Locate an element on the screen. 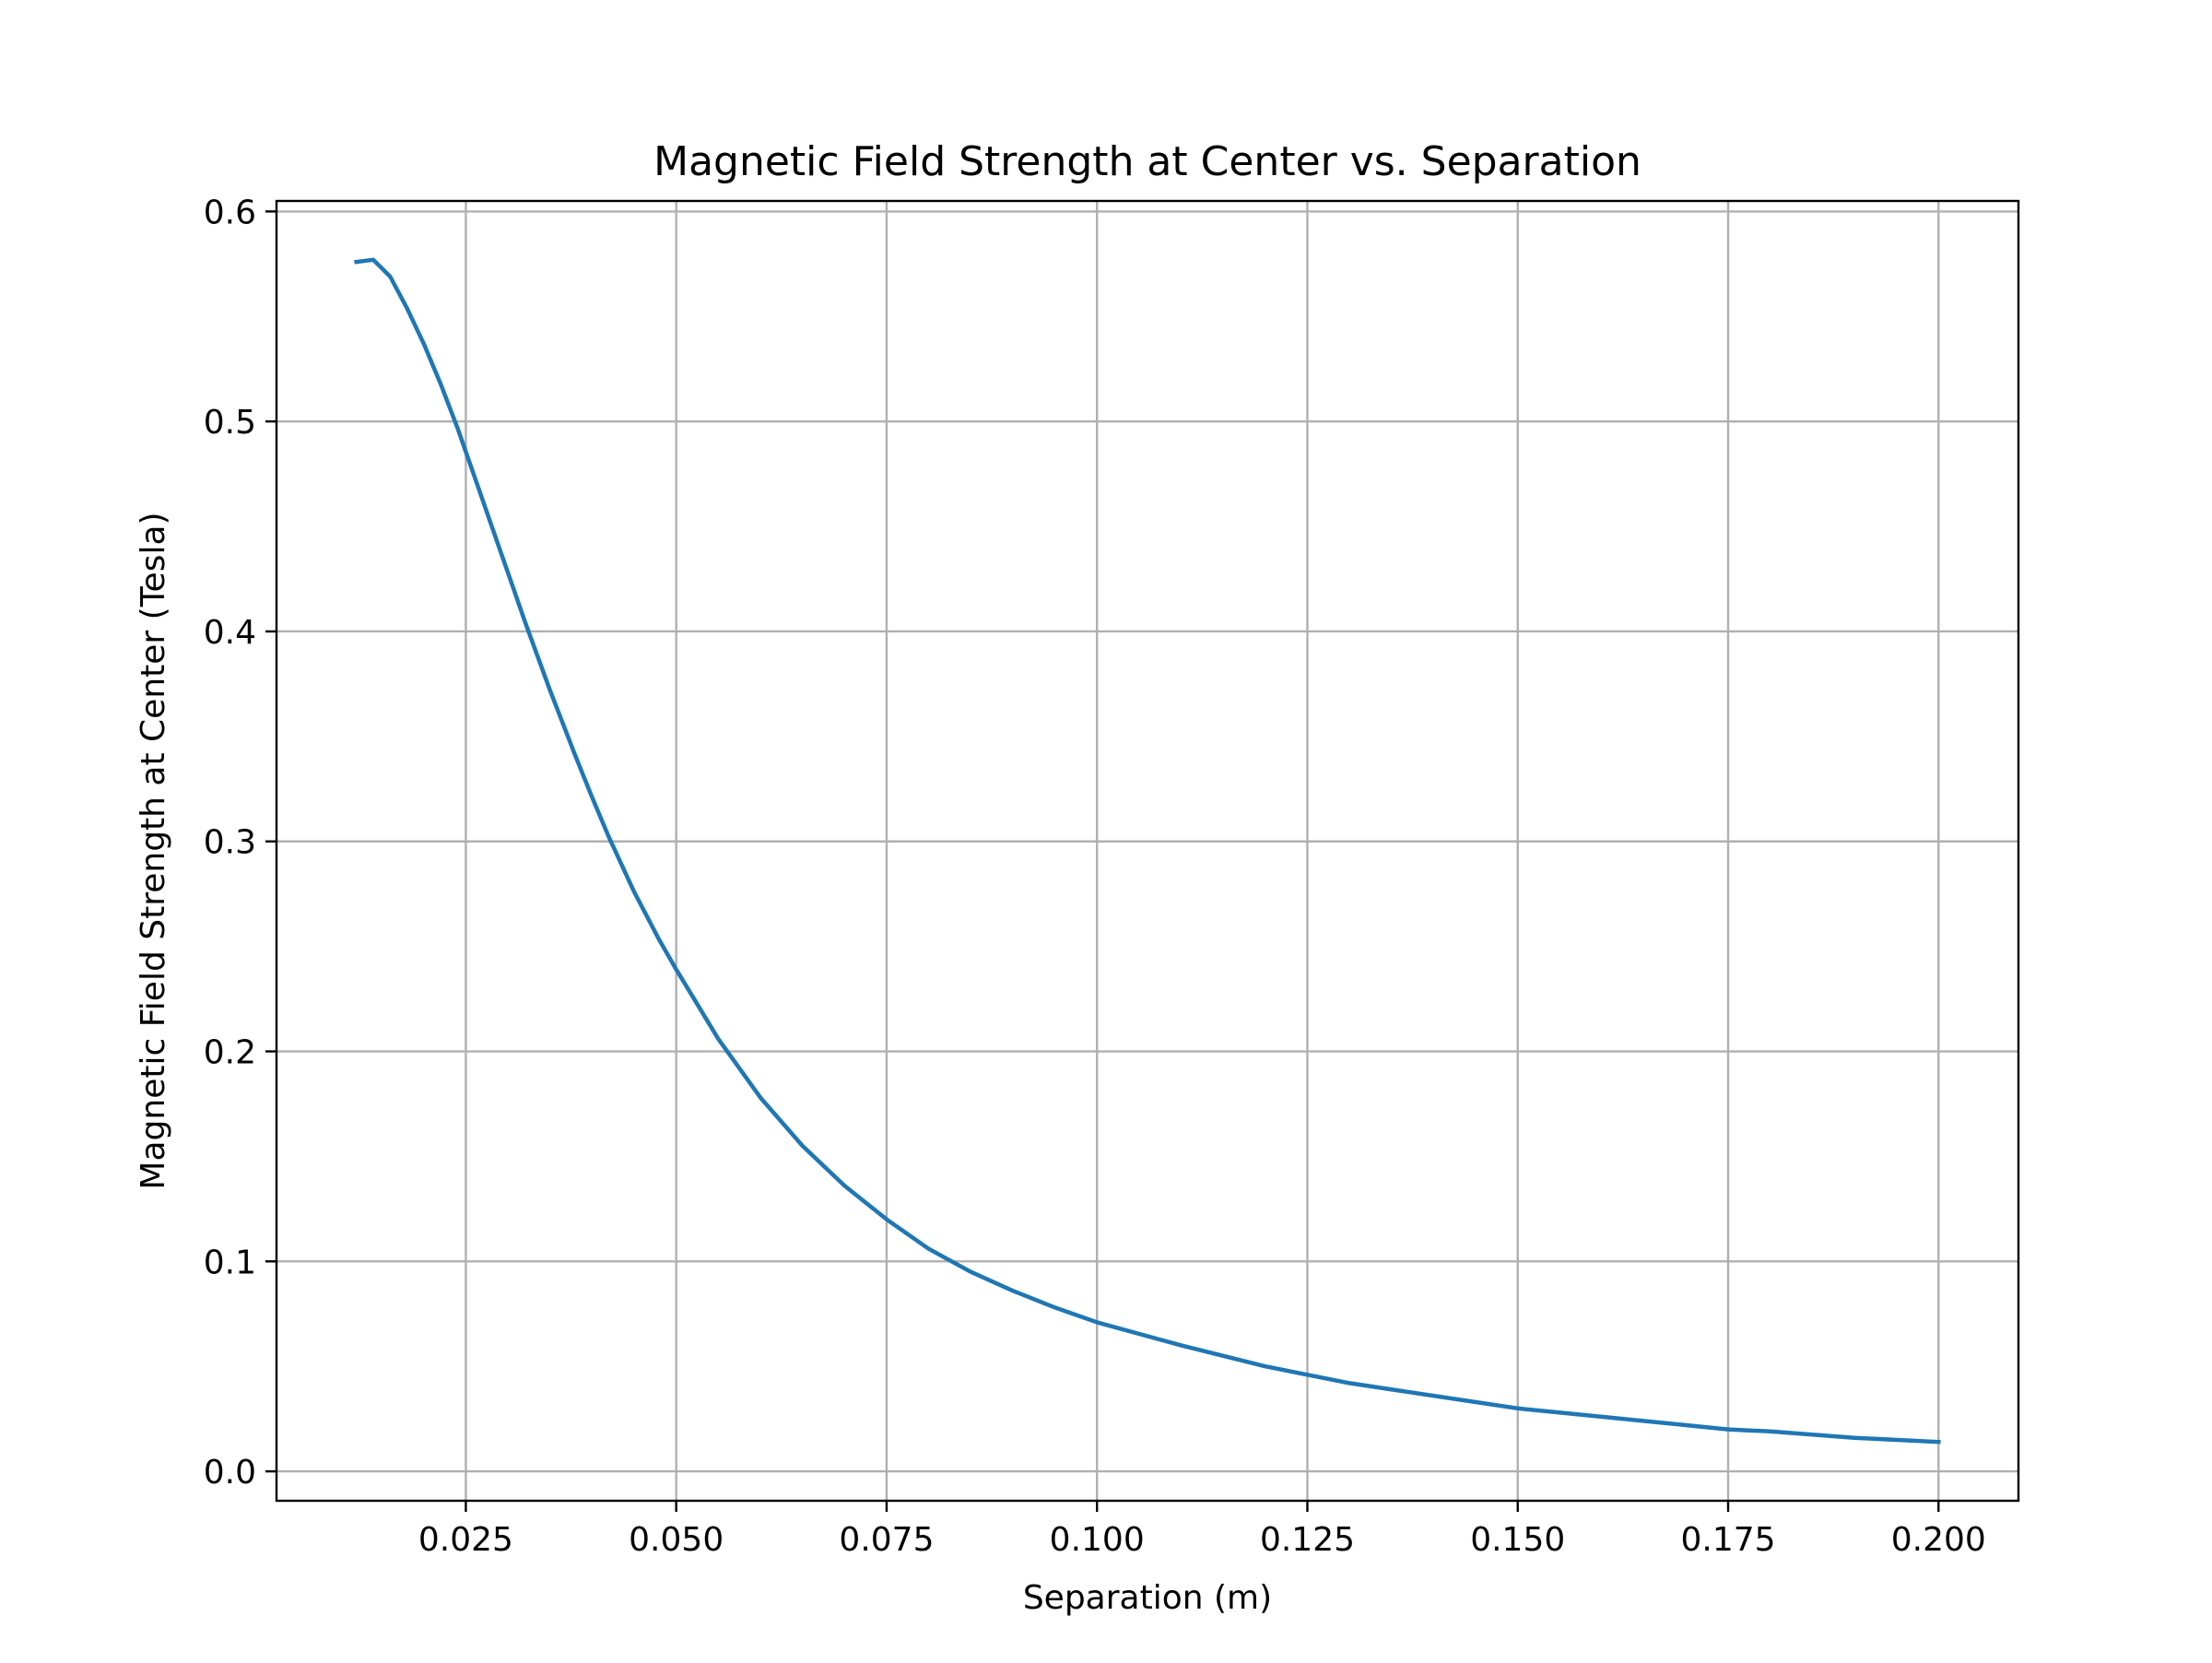  x-tick-label: 0.075 is located at coordinates (886, 1540).